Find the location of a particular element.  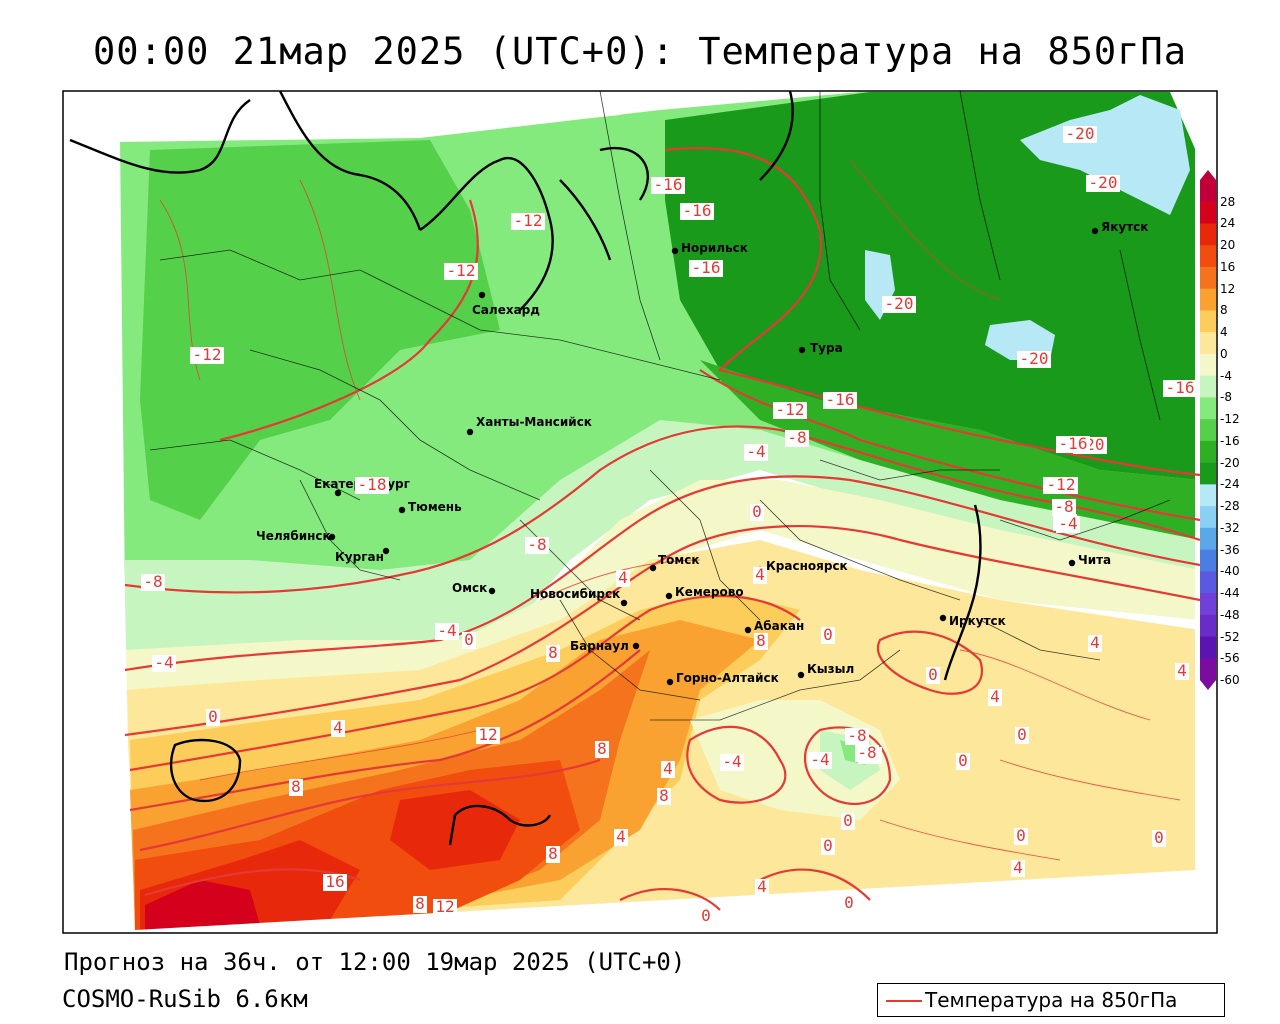

legend-line-swatch is located at coordinates (904, 1001).